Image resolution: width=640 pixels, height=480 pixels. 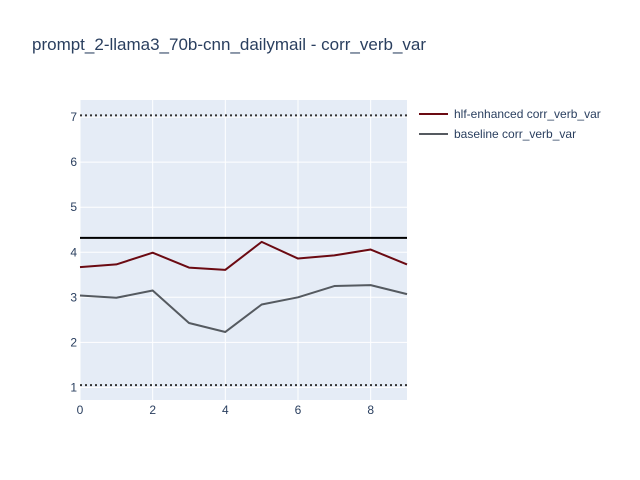 What do you see at coordinates (298, 410) in the screenshot?
I see `x-tick-label: 6` at bounding box center [298, 410].